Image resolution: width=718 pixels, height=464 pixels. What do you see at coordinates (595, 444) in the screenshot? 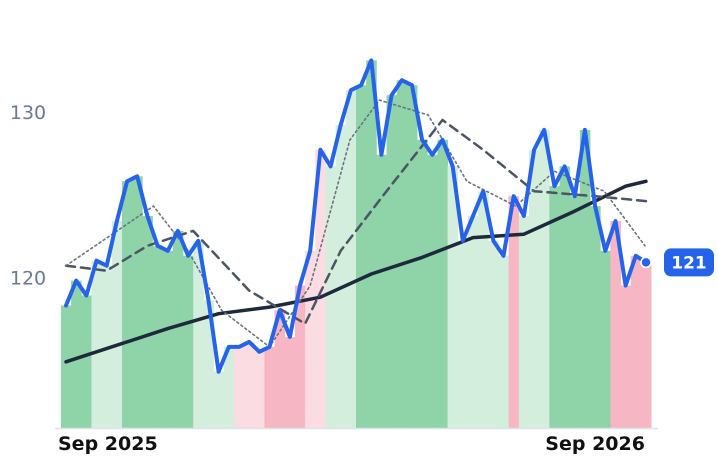
I see `x-tick-label: Sep 2026` at bounding box center [595, 444].